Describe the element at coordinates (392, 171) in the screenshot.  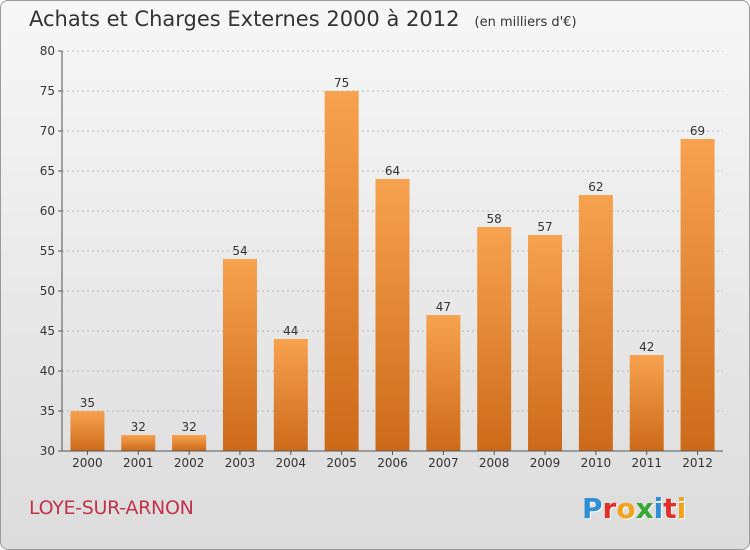
I see `data-label-2006: 64` at that location.